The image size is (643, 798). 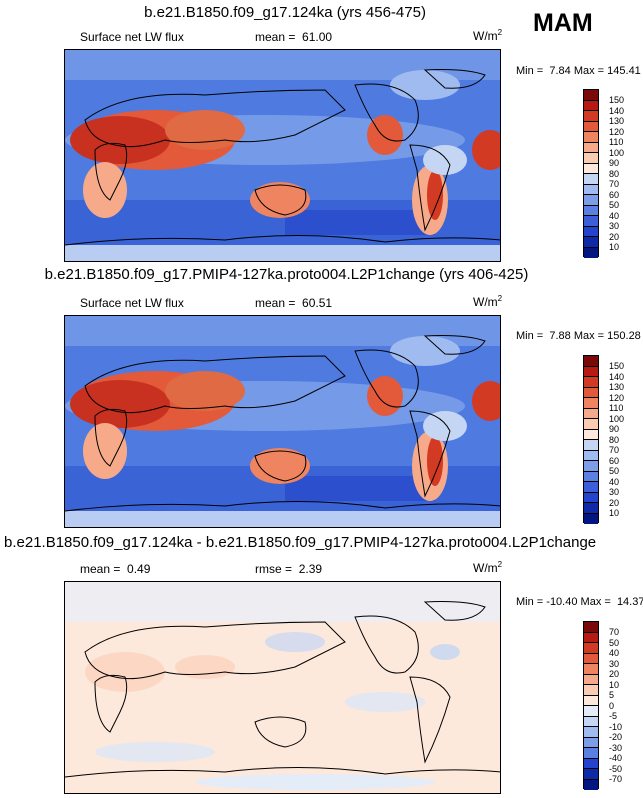 I want to click on panel3-mean: mean = 0.49, so click(x=115, y=569).